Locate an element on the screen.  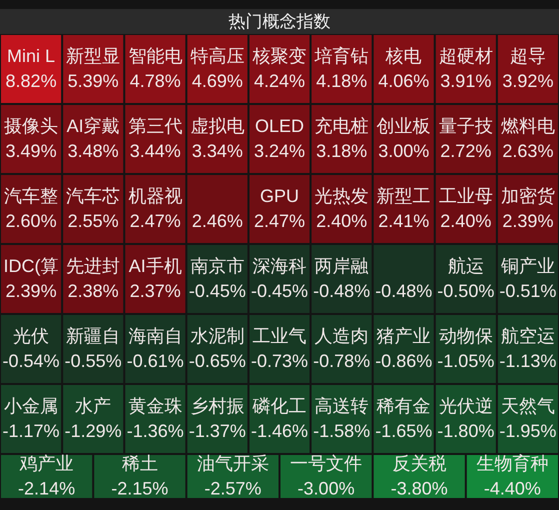
data-label: 2.38% is located at coordinates (93, 290).